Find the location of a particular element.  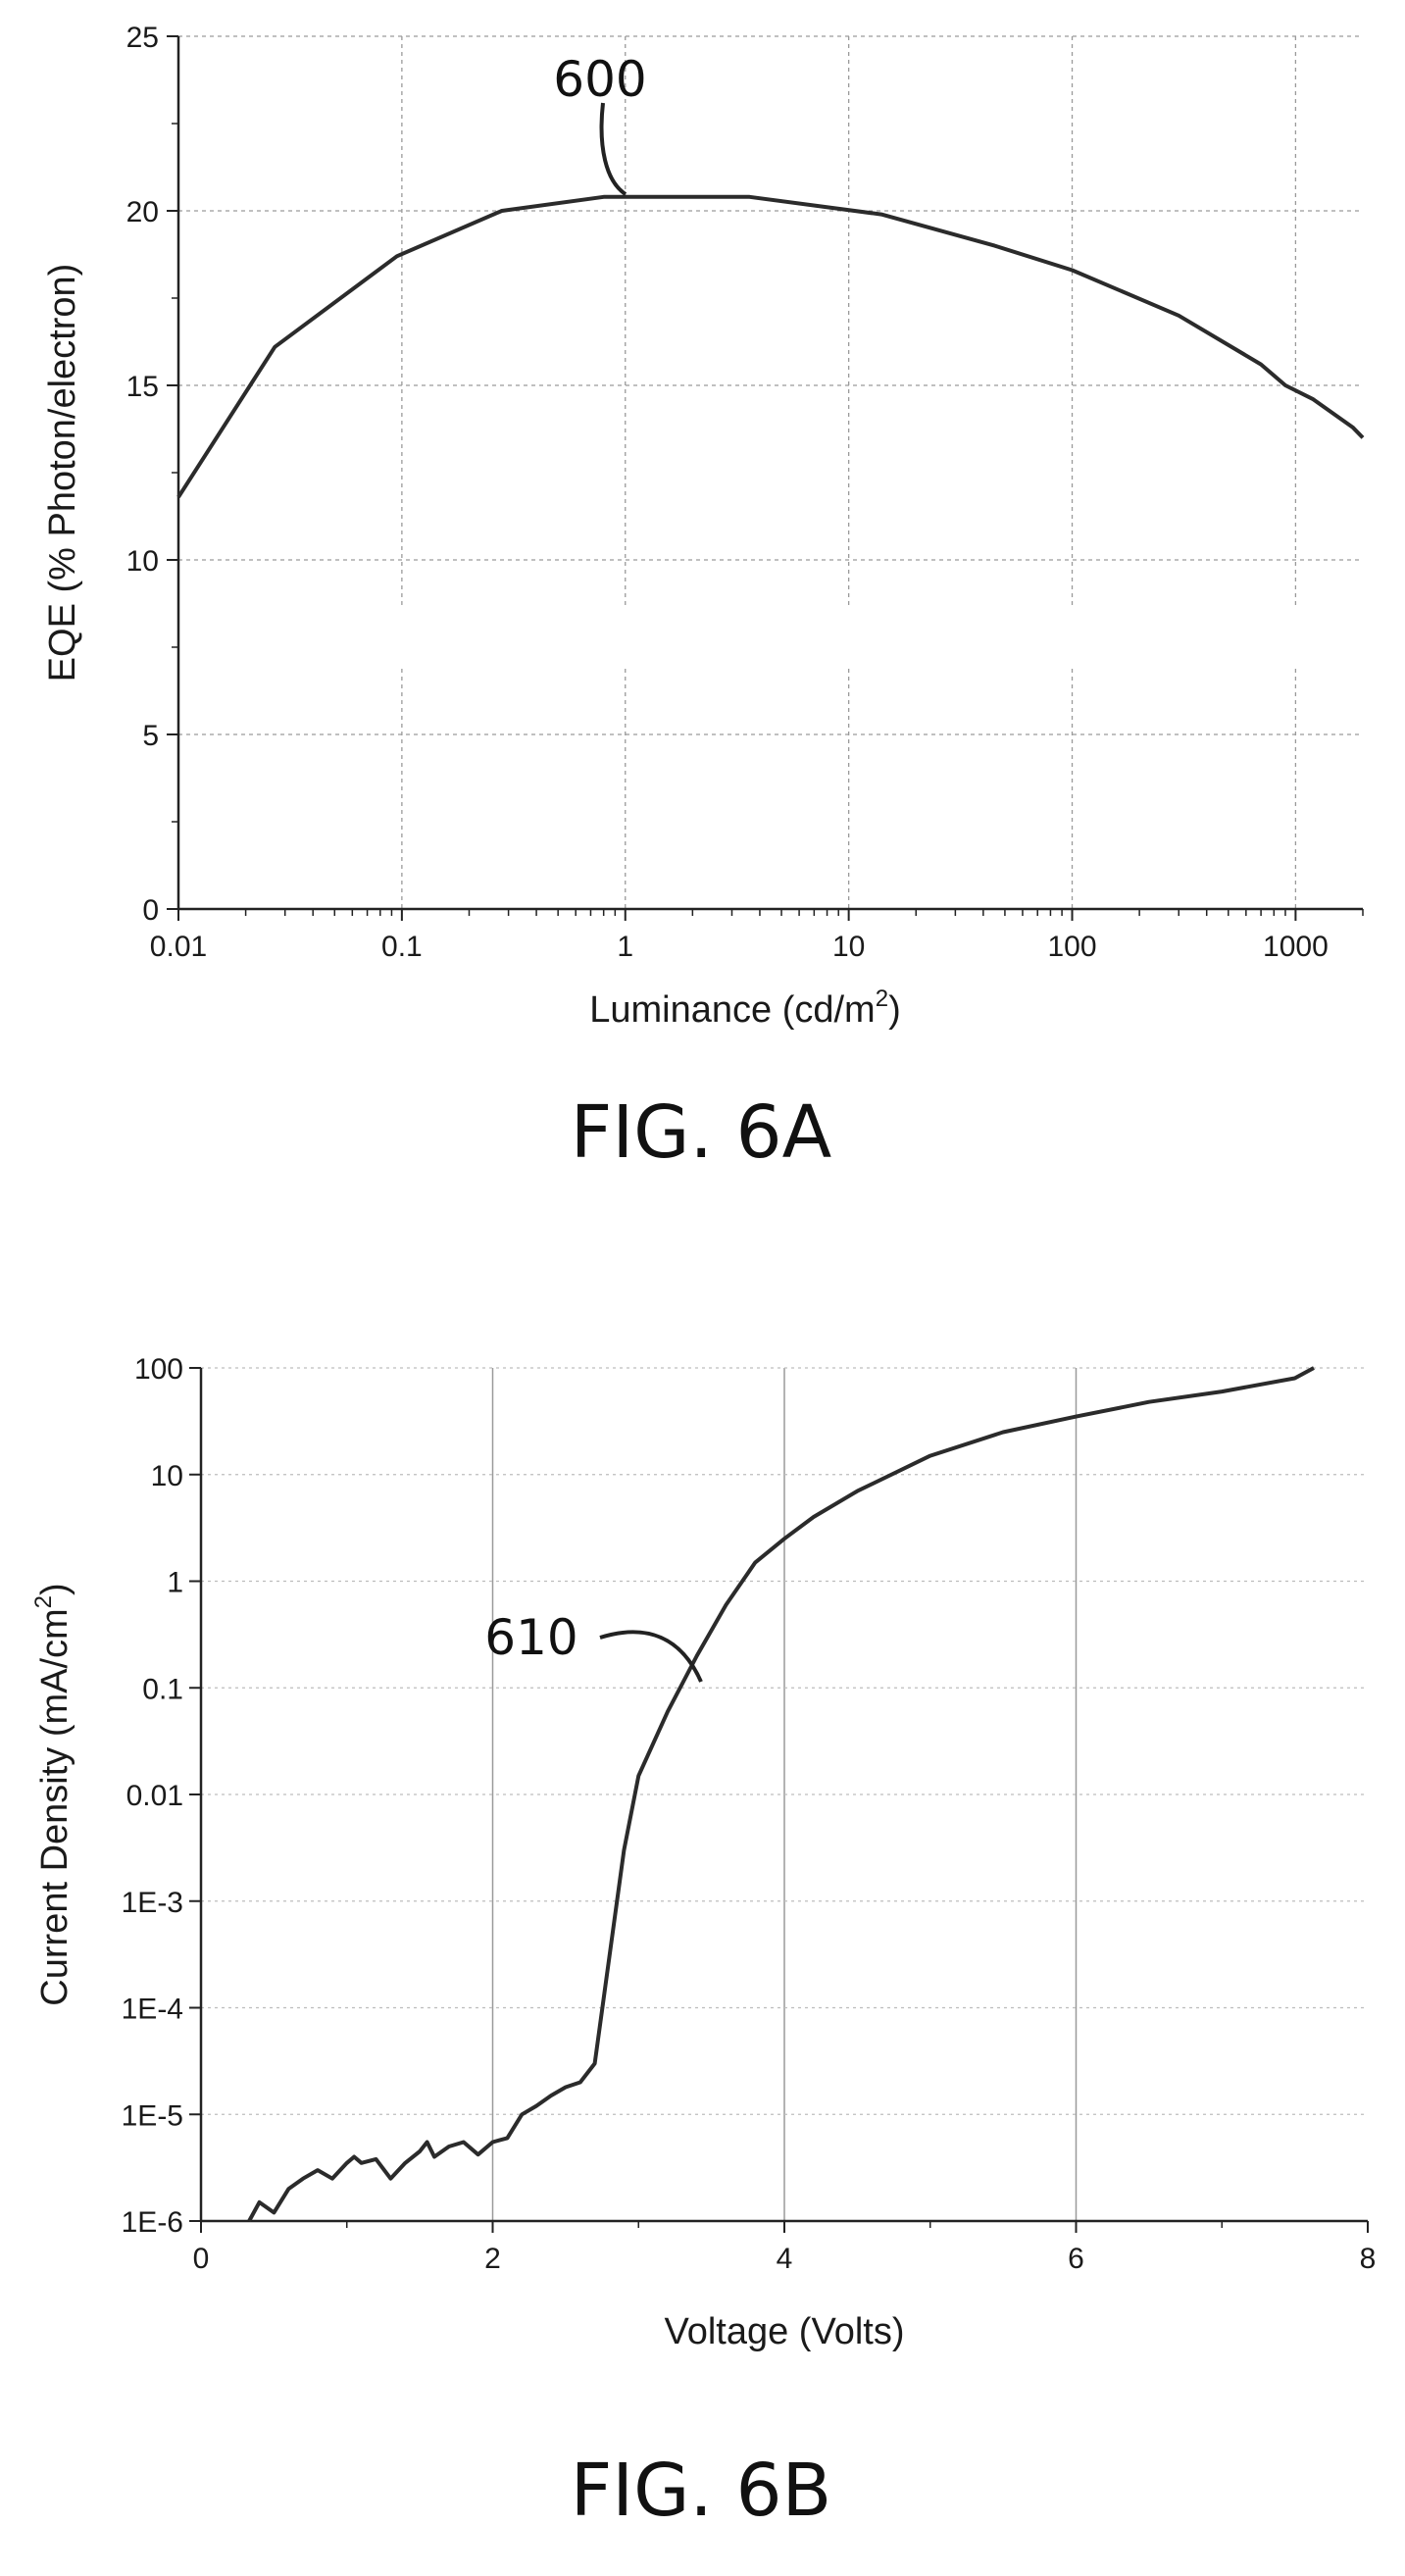

chart-6a-x-tick-label: 1000 is located at coordinates (1296, 947).